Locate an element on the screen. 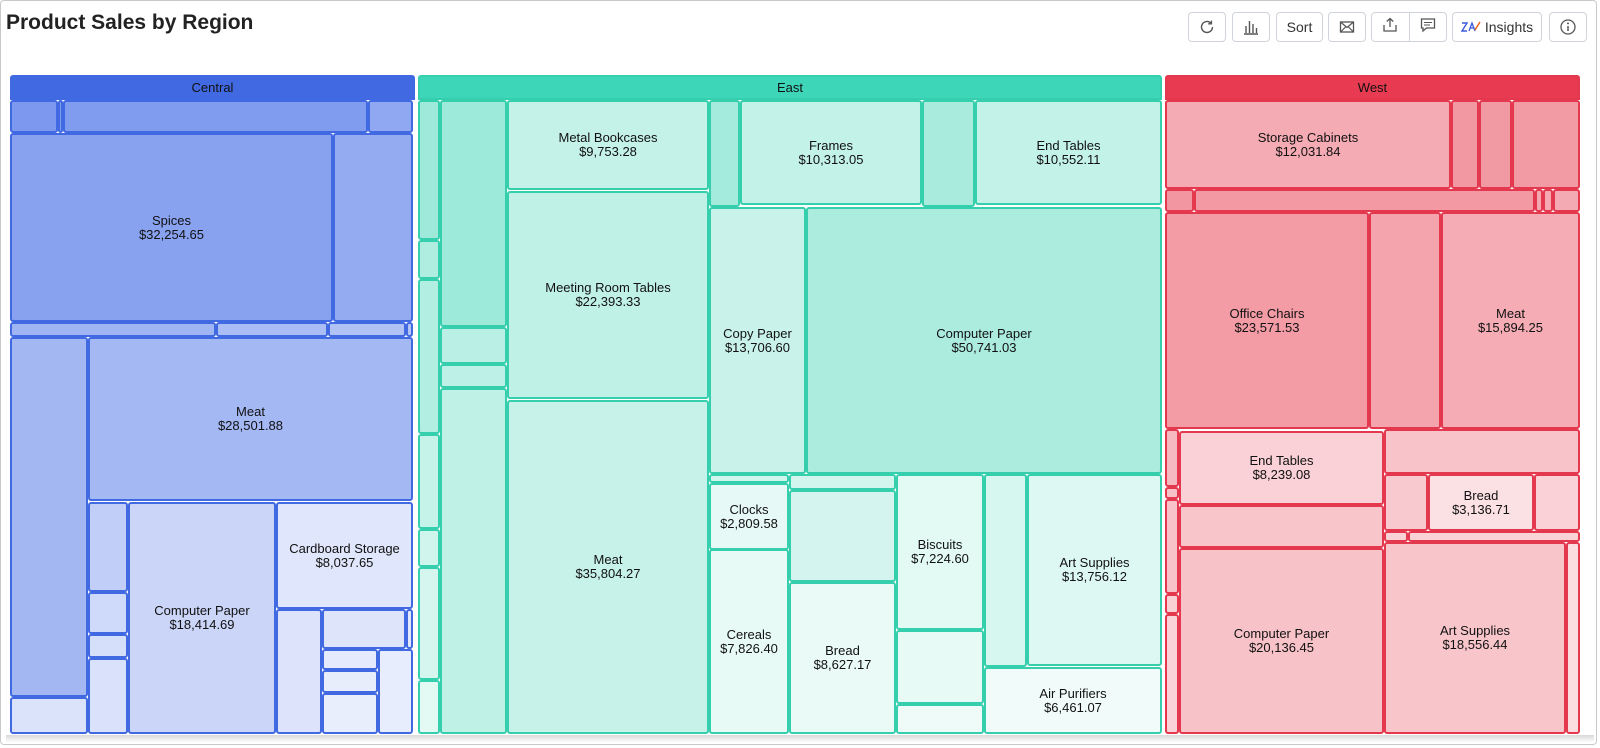 This screenshot has height=748, width=1600. treemap-cell-east-air-purifiers: Air Purifiers $6,461.07 is located at coordinates (1073, 700).